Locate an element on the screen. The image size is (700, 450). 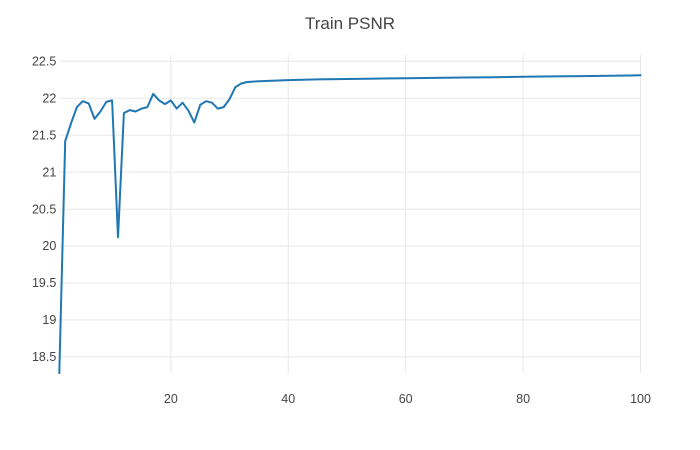
x-tick-label: 40 is located at coordinates (288, 399).